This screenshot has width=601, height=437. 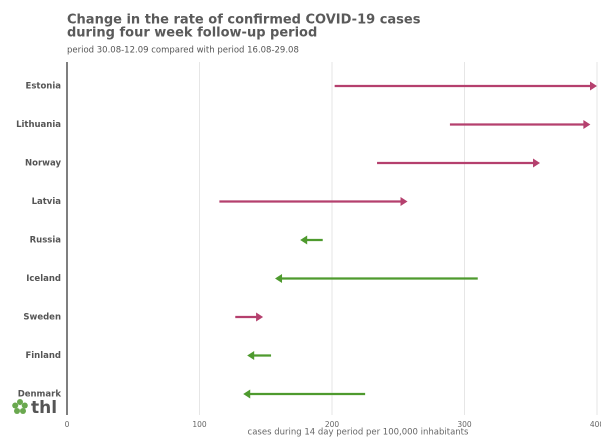 What do you see at coordinates (40, 395) in the screenshot?
I see `y-tick-label: Denmark` at bounding box center [40, 395].